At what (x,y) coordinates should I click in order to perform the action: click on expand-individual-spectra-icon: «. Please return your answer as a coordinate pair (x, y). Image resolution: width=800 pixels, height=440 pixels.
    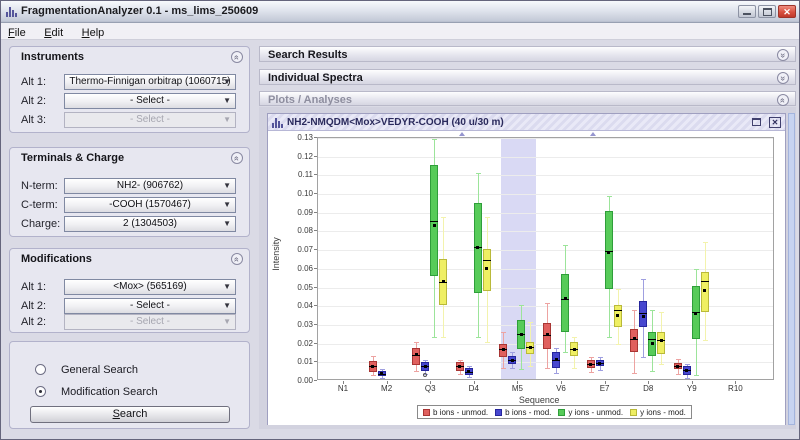
    Looking at the image, I should click on (783, 78).